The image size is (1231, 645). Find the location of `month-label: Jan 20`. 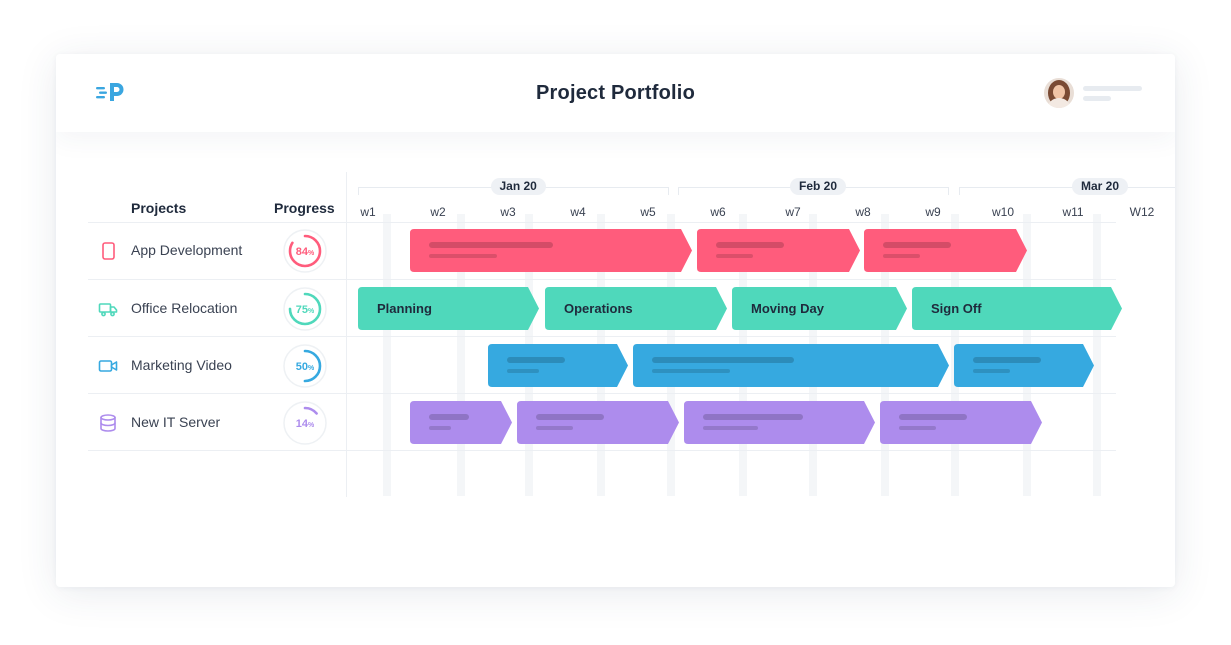

month-label: Jan 20 is located at coordinates (518, 186).